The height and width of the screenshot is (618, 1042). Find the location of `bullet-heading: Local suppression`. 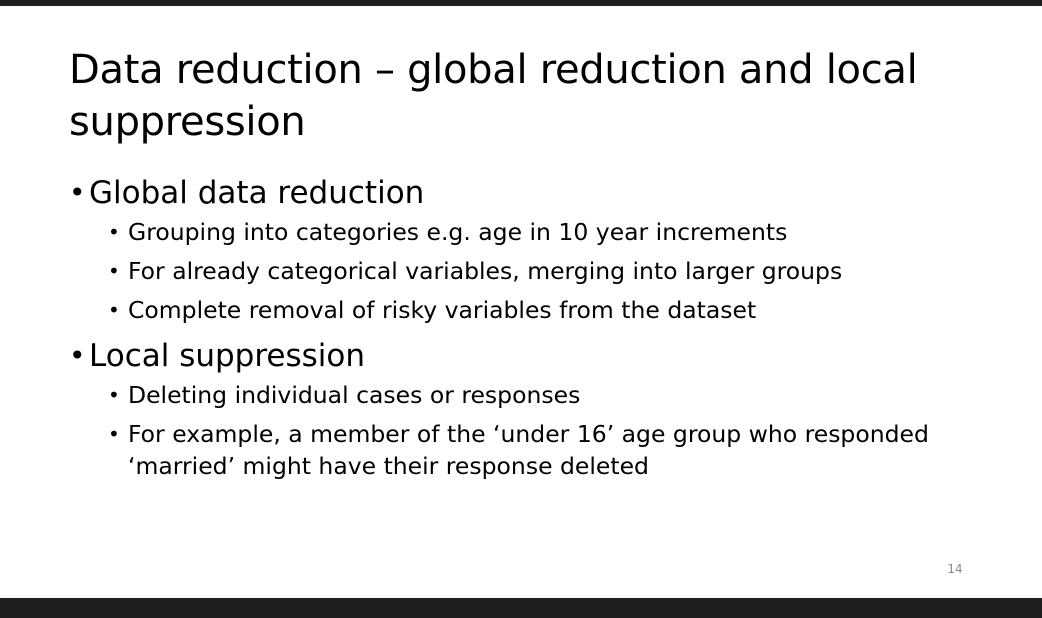

bullet-heading: Local suppression is located at coordinates (227, 356).